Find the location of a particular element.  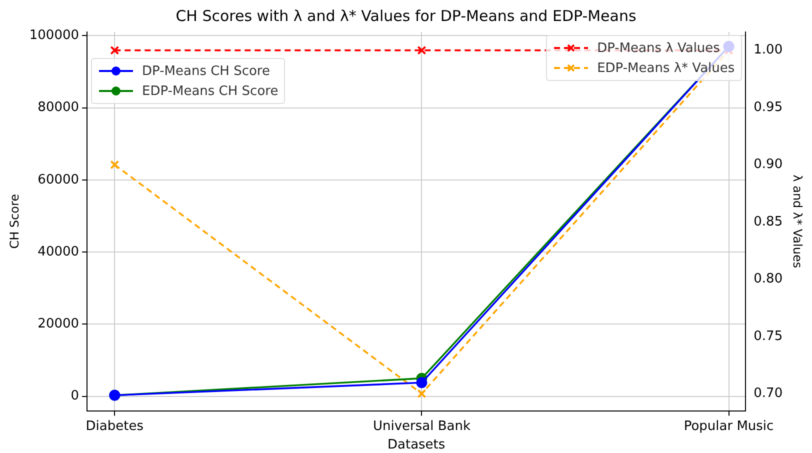

y-tick-label: 20000 is located at coordinates (59, 324).